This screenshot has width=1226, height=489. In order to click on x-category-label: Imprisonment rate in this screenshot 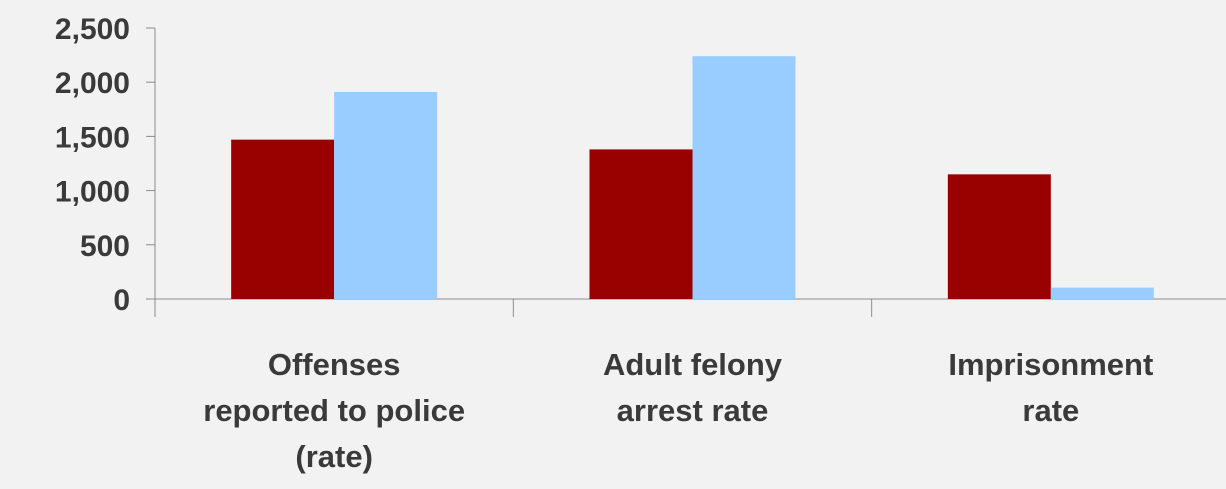, I will do `click(1050, 387)`.